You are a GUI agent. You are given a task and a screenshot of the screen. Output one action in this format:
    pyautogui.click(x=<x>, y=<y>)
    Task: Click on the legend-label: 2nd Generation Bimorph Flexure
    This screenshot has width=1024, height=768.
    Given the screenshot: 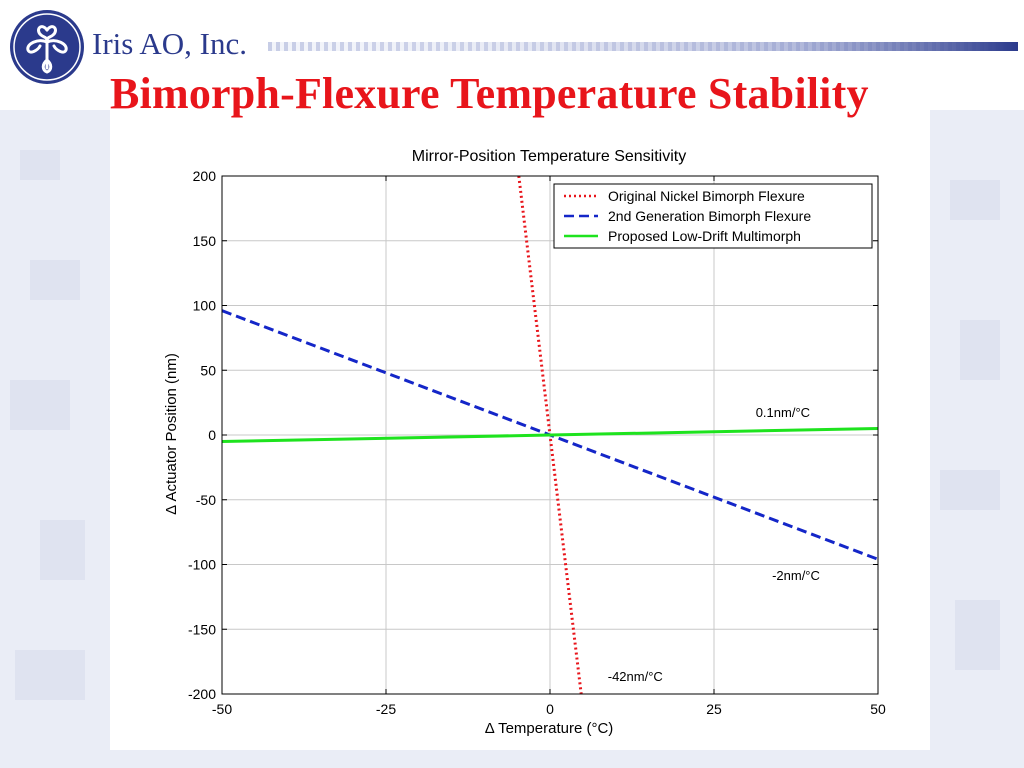 What is the action you would take?
    pyautogui.click(x=709, y=216)
    